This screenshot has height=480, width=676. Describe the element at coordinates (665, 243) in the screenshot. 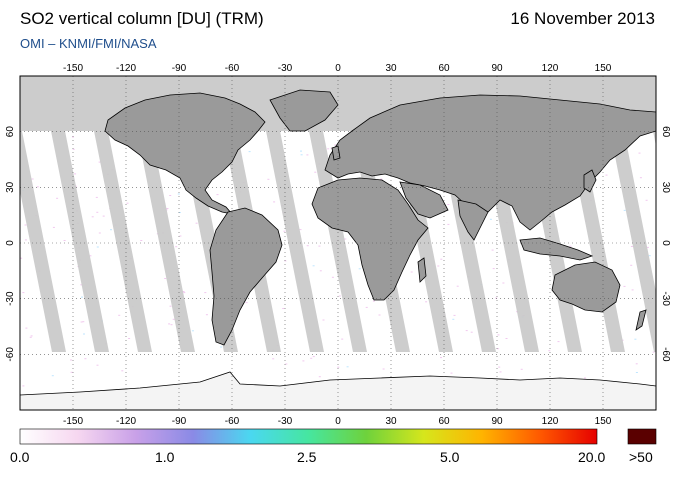

I see `lat-tick-right-2: 0` at that location.